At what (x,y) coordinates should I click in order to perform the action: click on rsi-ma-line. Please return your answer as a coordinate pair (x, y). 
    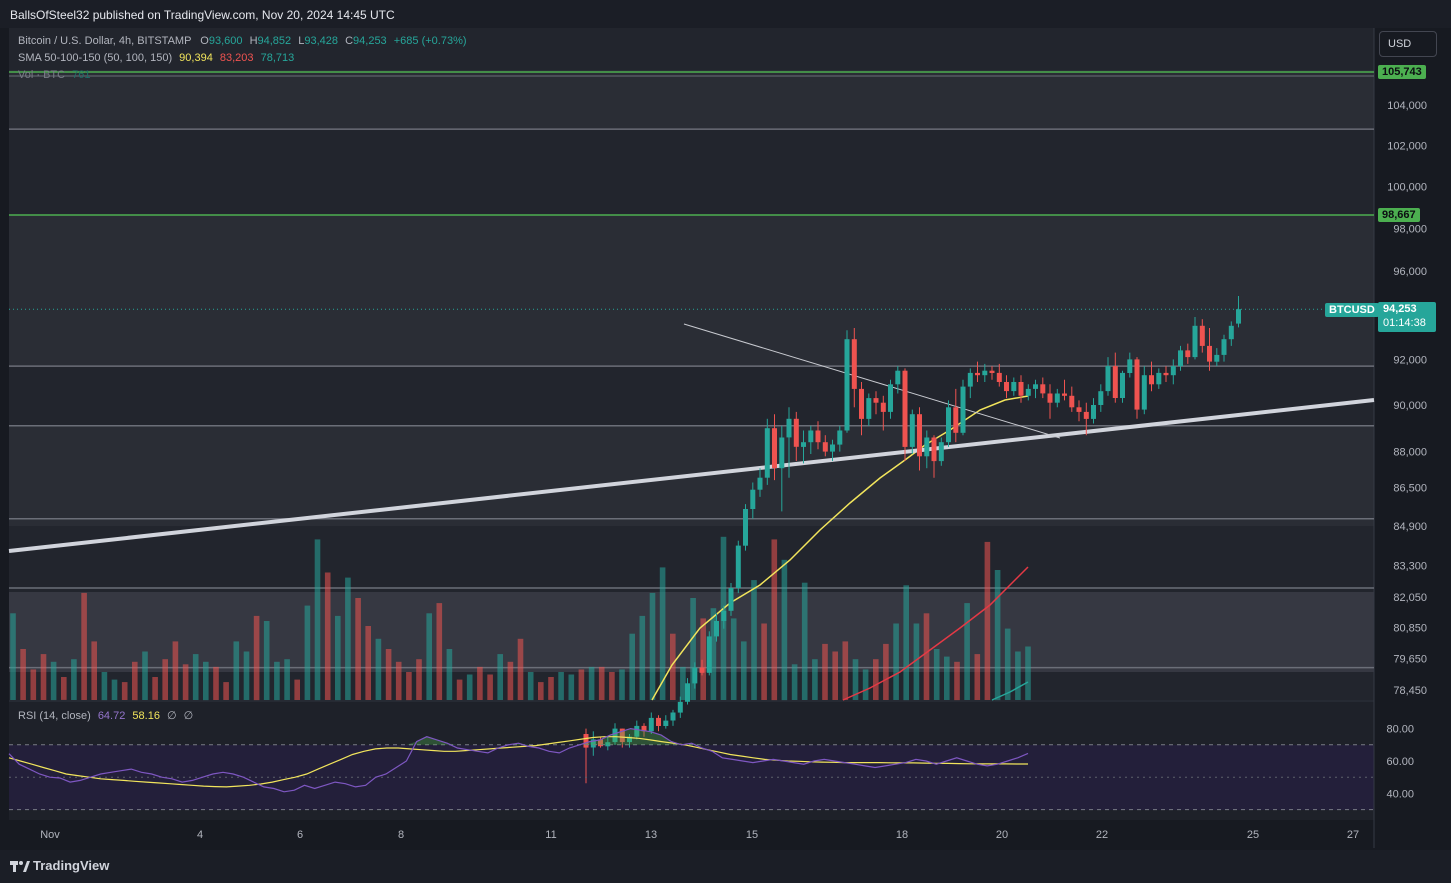
    Looking at the image, I should click on (518, 762).